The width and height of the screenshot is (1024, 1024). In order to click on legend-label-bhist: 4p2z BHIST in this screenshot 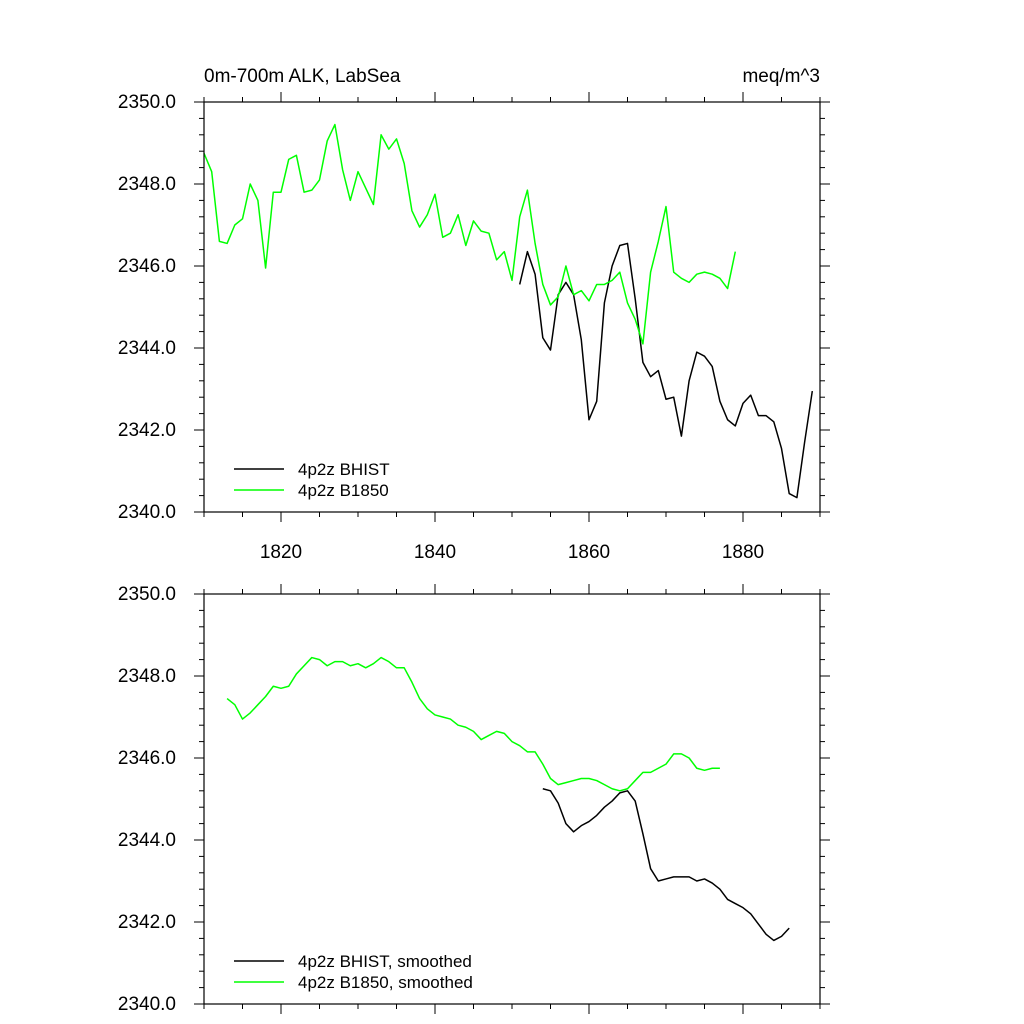, I will do `click(344, 469)`.